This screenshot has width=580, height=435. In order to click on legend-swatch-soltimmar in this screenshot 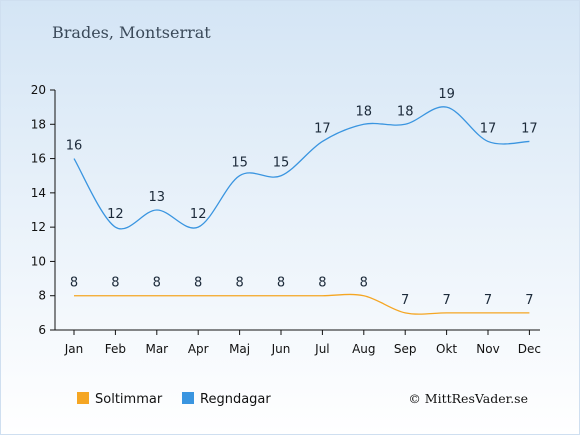, I will do `click(83, 398)`.